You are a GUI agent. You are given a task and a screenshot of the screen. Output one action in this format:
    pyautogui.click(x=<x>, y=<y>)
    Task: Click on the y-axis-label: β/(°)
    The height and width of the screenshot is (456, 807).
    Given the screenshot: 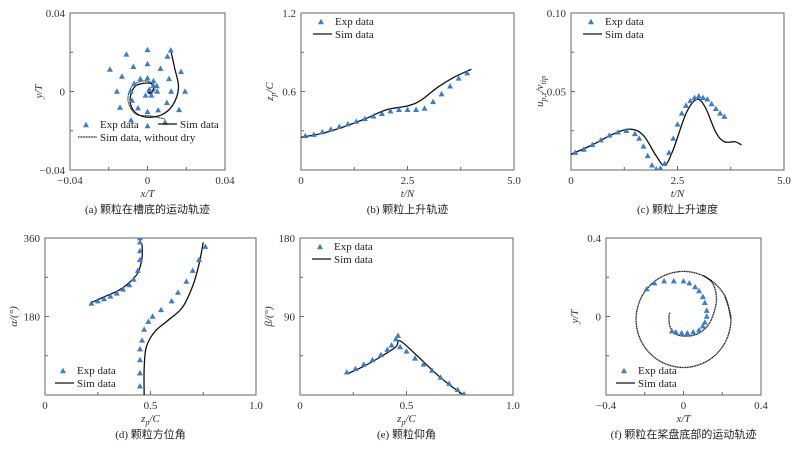 What is the action you would take?
    pyautogui.click(x=269, y=317)
    